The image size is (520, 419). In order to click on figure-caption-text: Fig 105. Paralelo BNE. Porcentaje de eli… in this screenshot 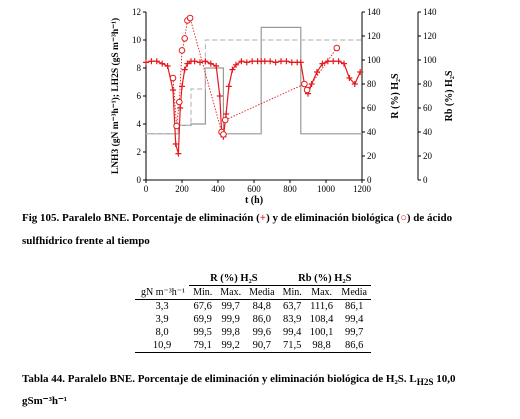, I will do `click(141, 218)`.